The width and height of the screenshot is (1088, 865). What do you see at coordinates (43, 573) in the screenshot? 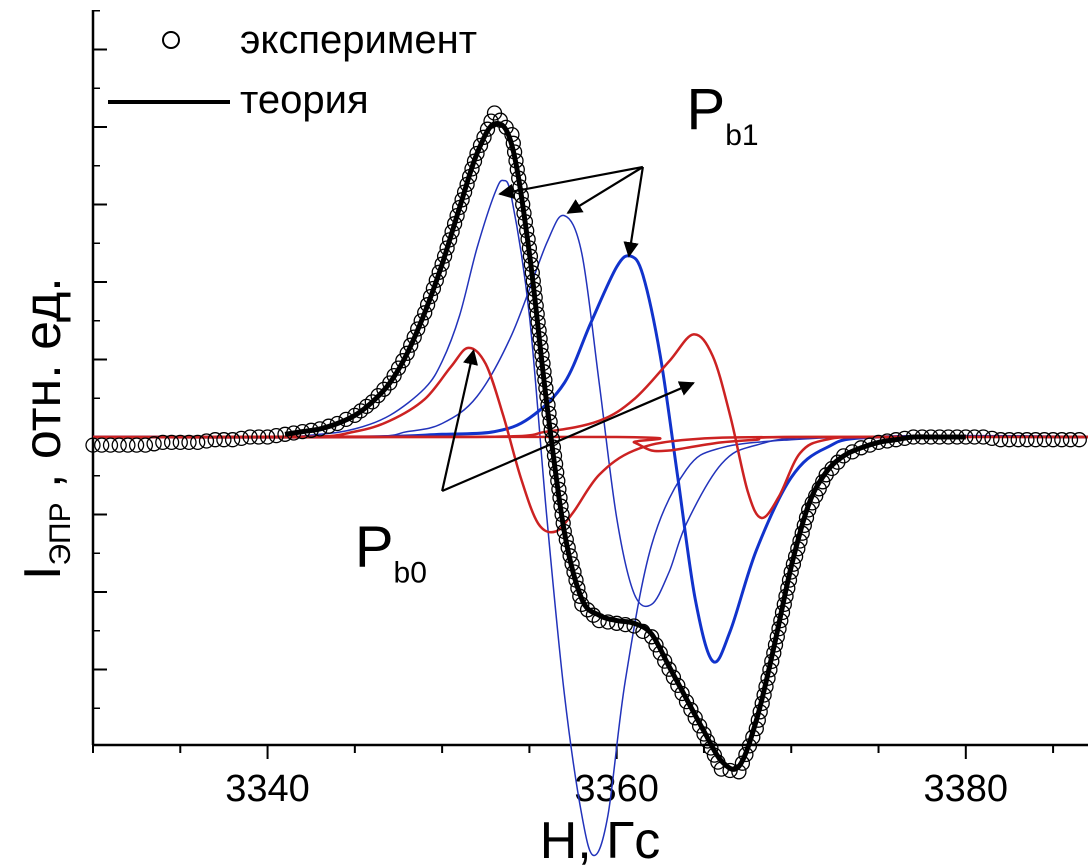
I see `y-axis-title-main: I` at bounding box center [43, 573].